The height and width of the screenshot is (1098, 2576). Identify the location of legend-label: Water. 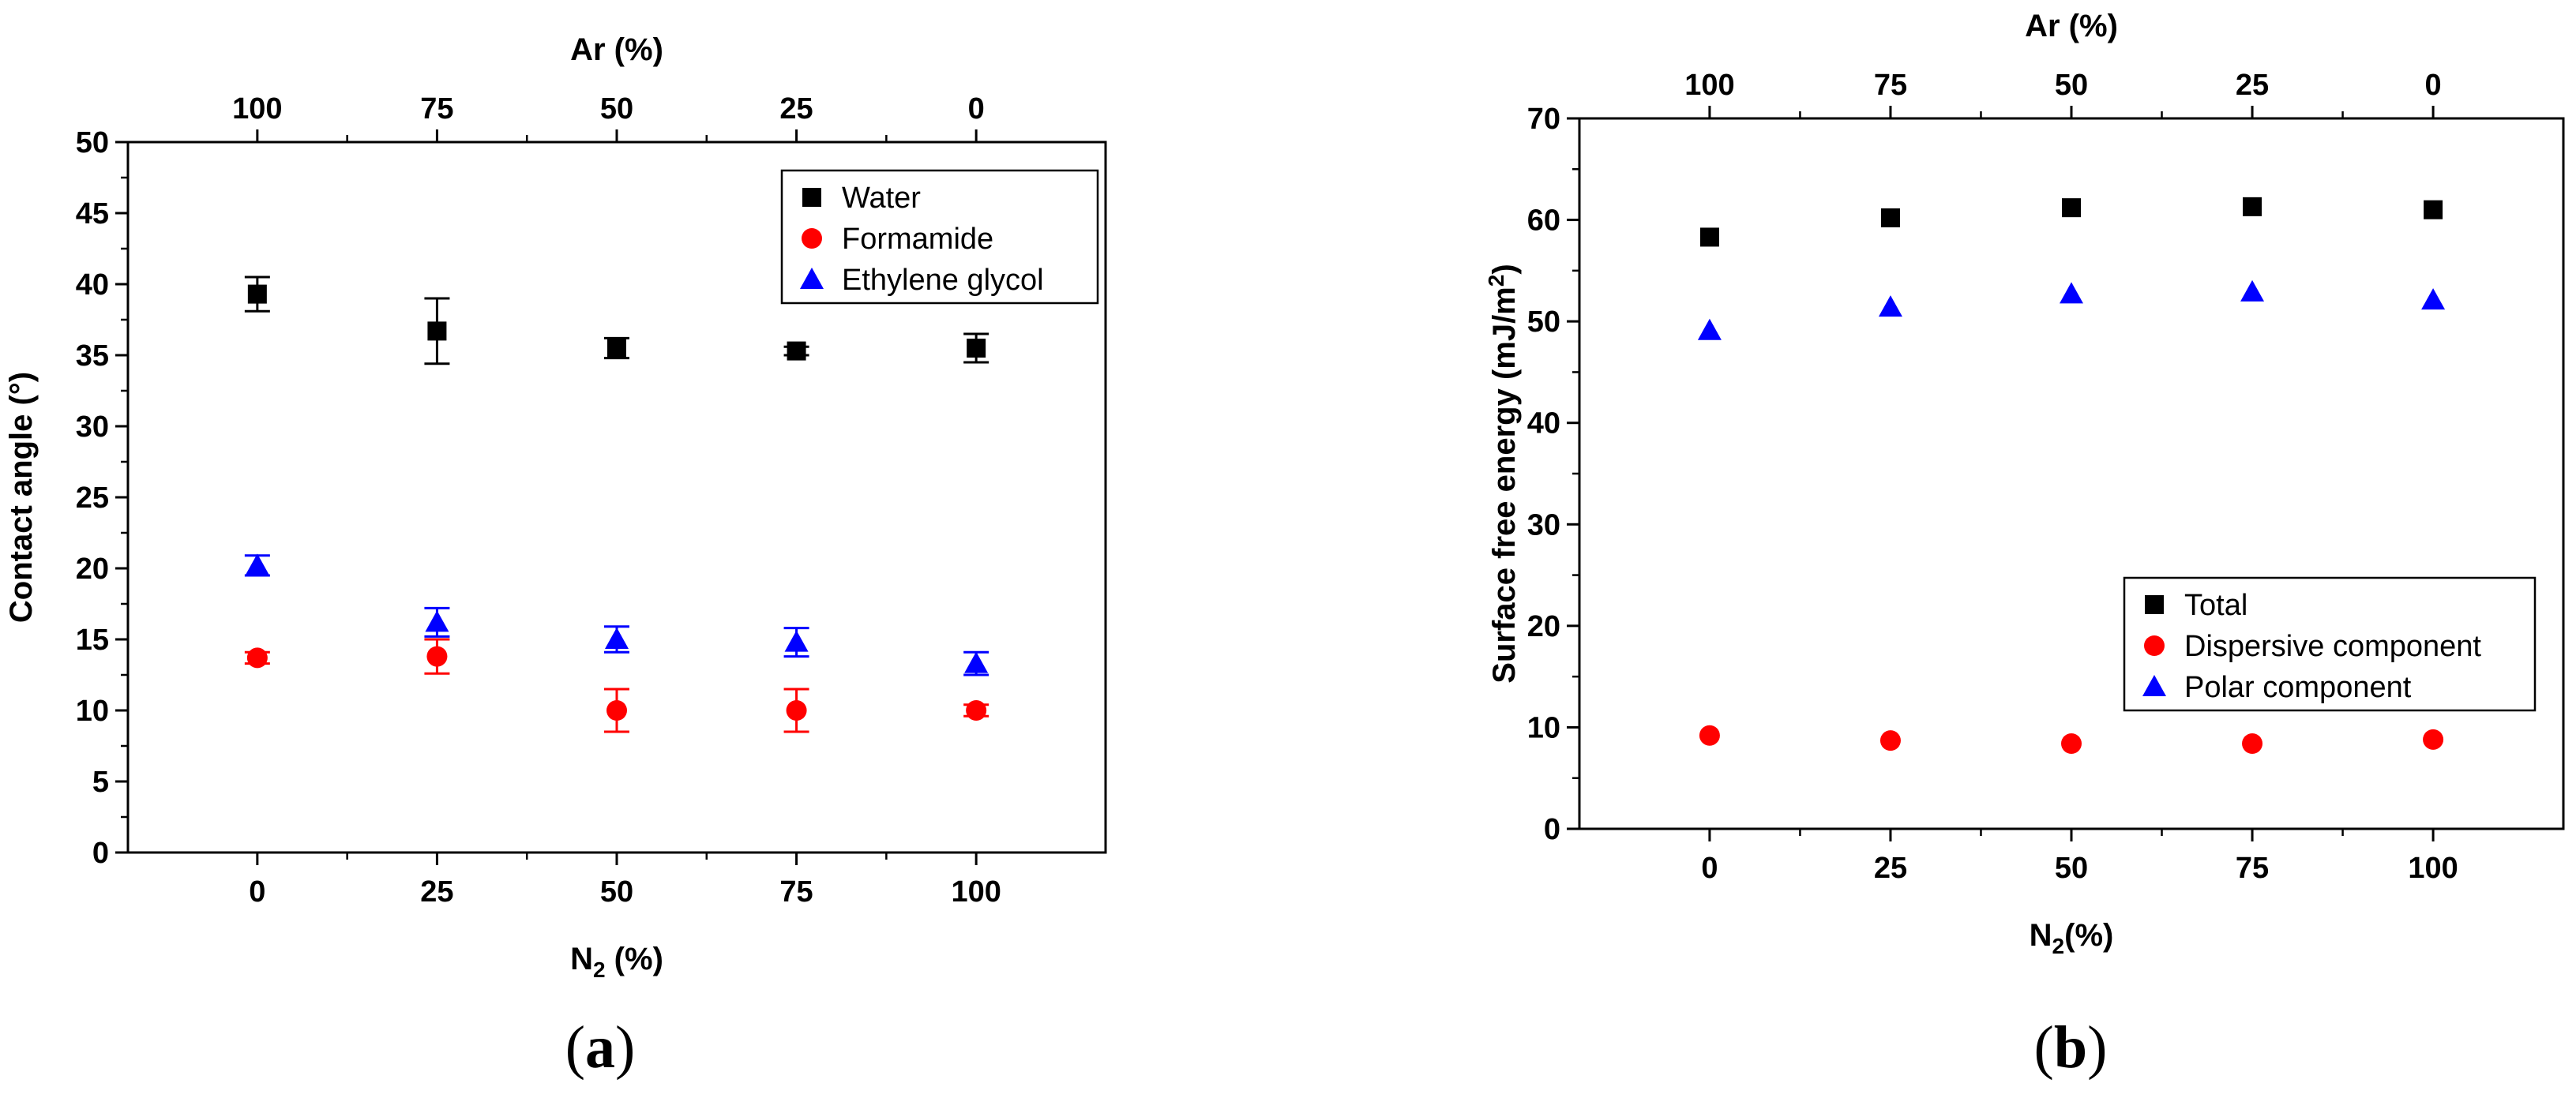
(881, 198).